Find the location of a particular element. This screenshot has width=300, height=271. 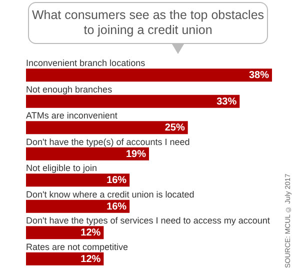

y-tick-label: Not eligible to join is located at coordinates (62, 168).